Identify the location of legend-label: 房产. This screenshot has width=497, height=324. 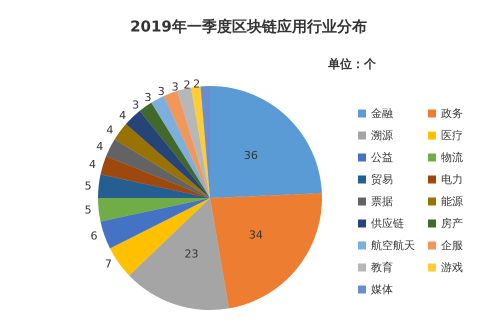
(452, 223).